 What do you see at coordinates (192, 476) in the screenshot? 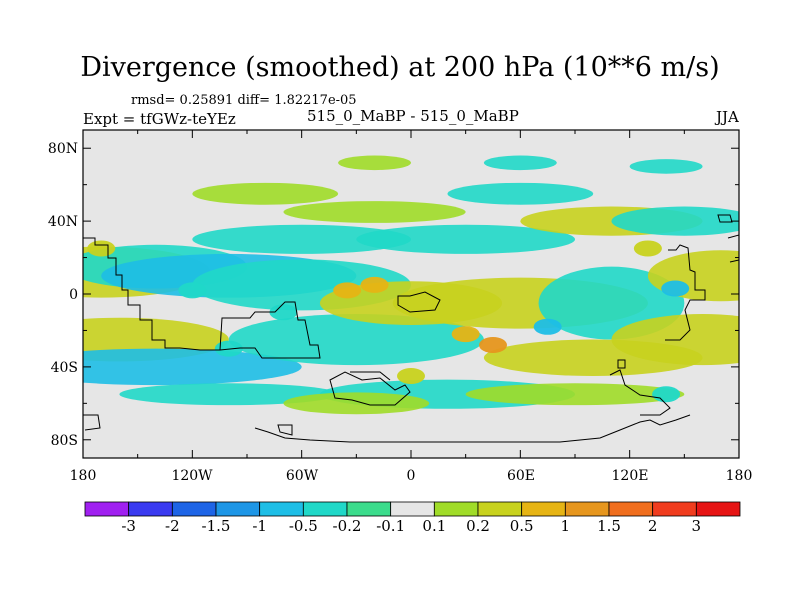
I see `lon-label-120w: 120W` at bounding box center [192, 476].